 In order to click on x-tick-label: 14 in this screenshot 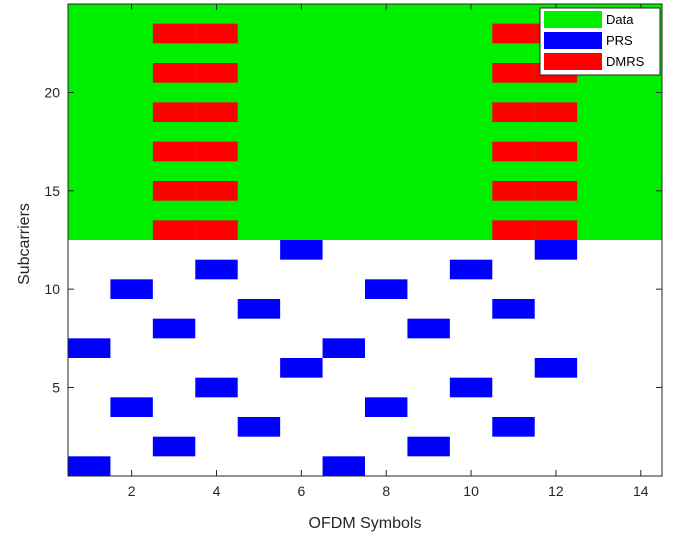, I will do `click(641, 491)`.